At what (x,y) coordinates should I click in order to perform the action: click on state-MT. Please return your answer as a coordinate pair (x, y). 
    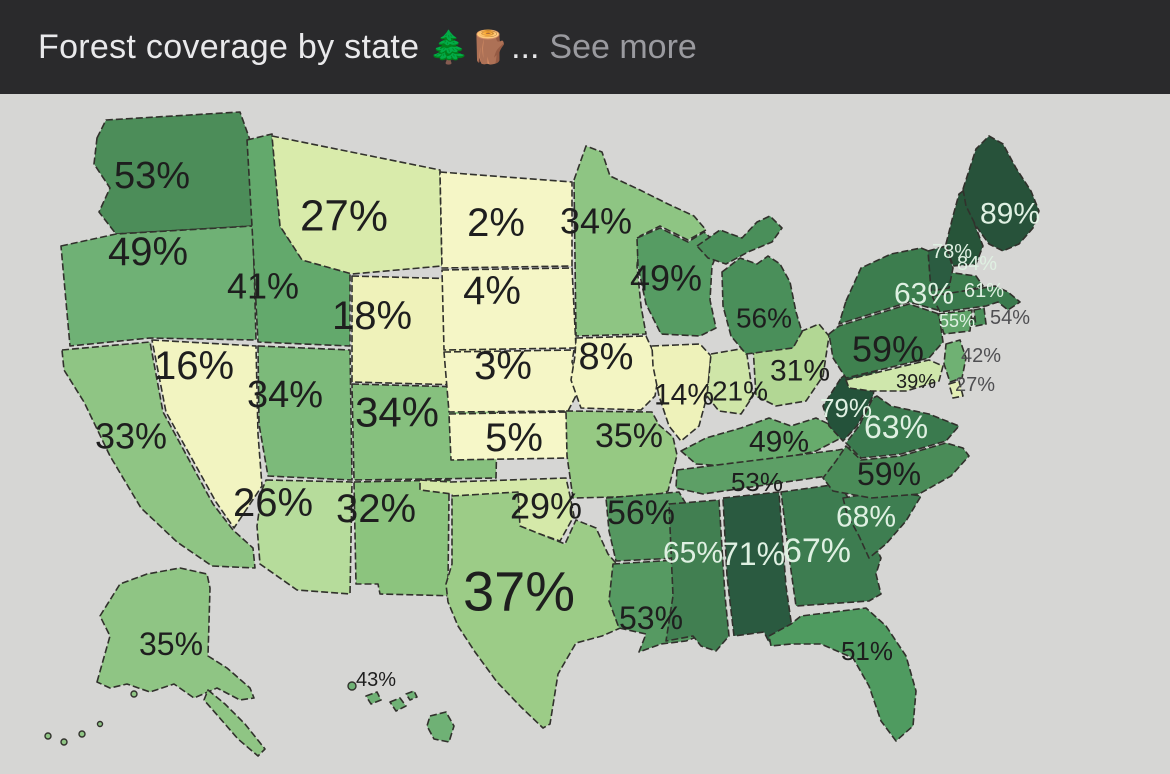
    Looking at the image, I should click on (357, 205).